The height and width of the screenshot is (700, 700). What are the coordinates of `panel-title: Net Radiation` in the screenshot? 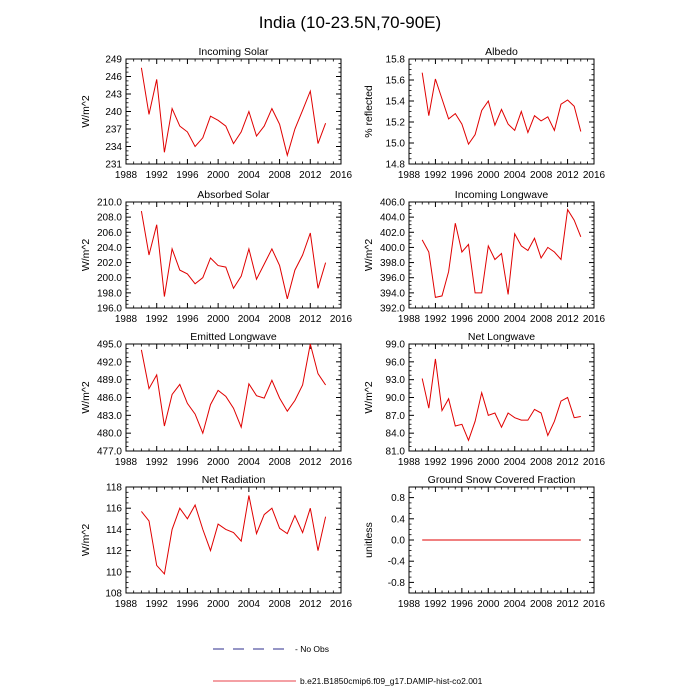 It's located at (234, 480).